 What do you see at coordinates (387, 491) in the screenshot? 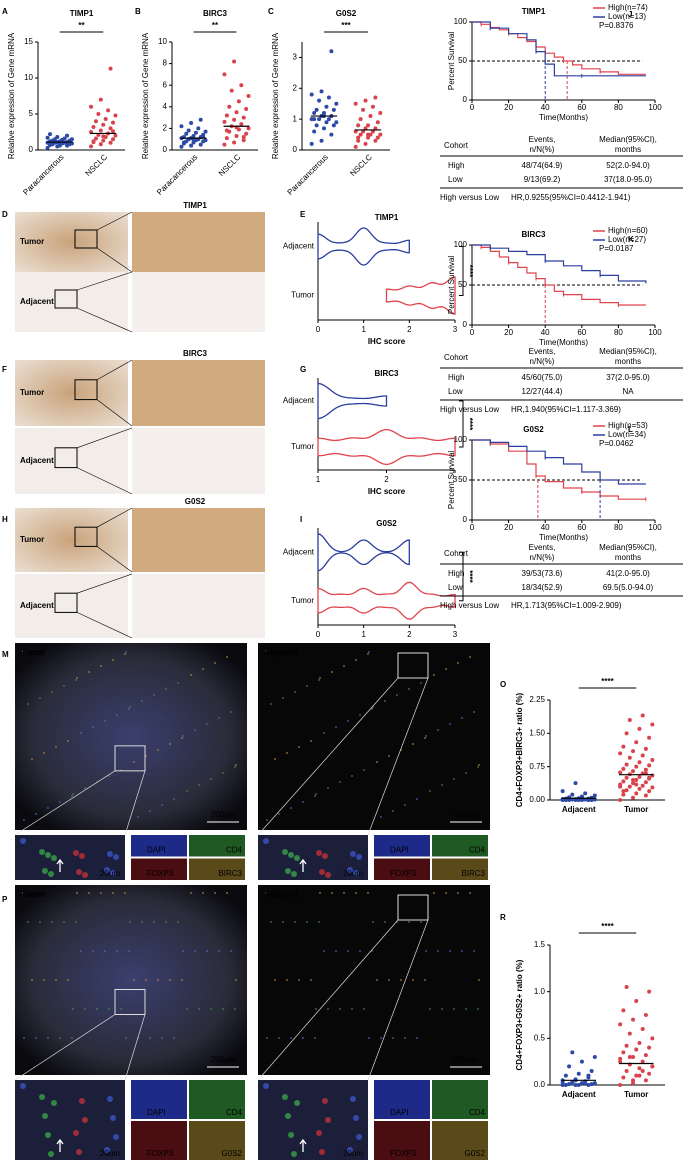
I see `x-axis-label: IHC score` at bounding box center [387, 491].